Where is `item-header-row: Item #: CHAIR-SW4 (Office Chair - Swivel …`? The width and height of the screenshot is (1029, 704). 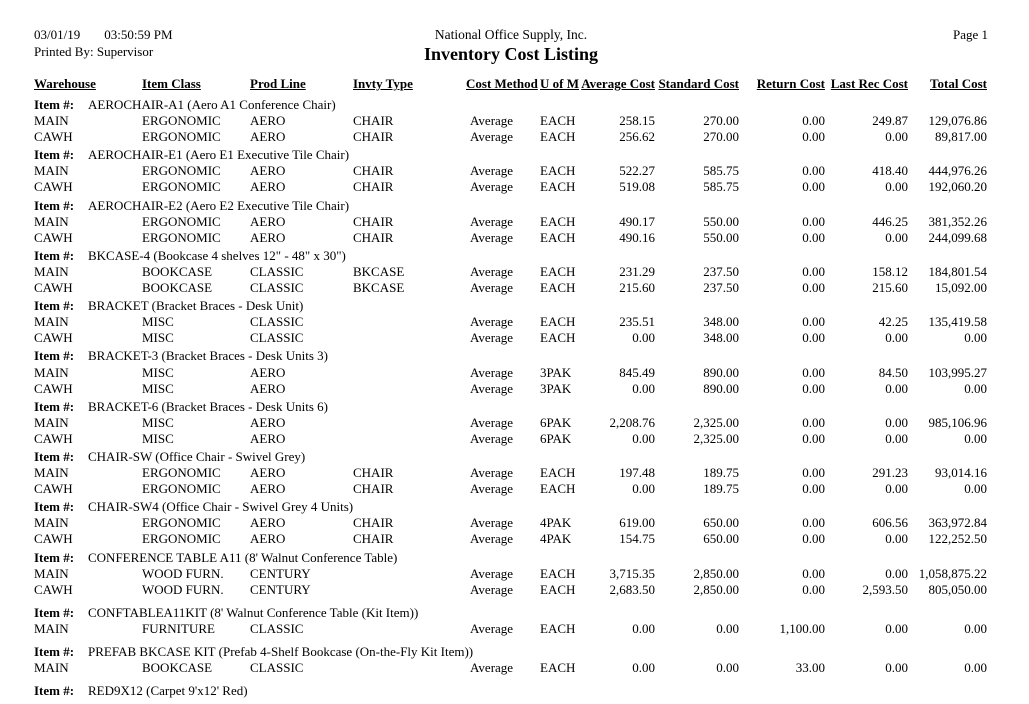 item-header-row: Item #: CHAIR-SW4 (Office Chair - Swivel … is located at coordinates (514, 507).